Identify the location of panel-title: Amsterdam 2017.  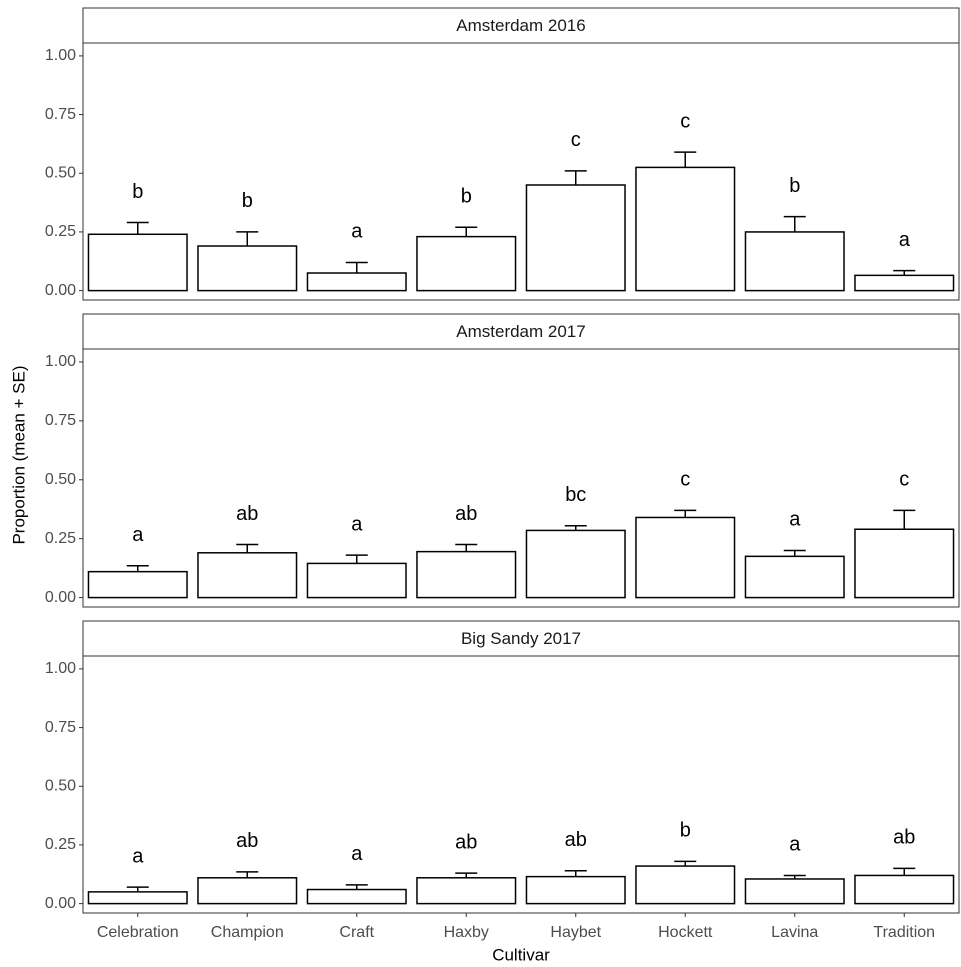
(520, 331).